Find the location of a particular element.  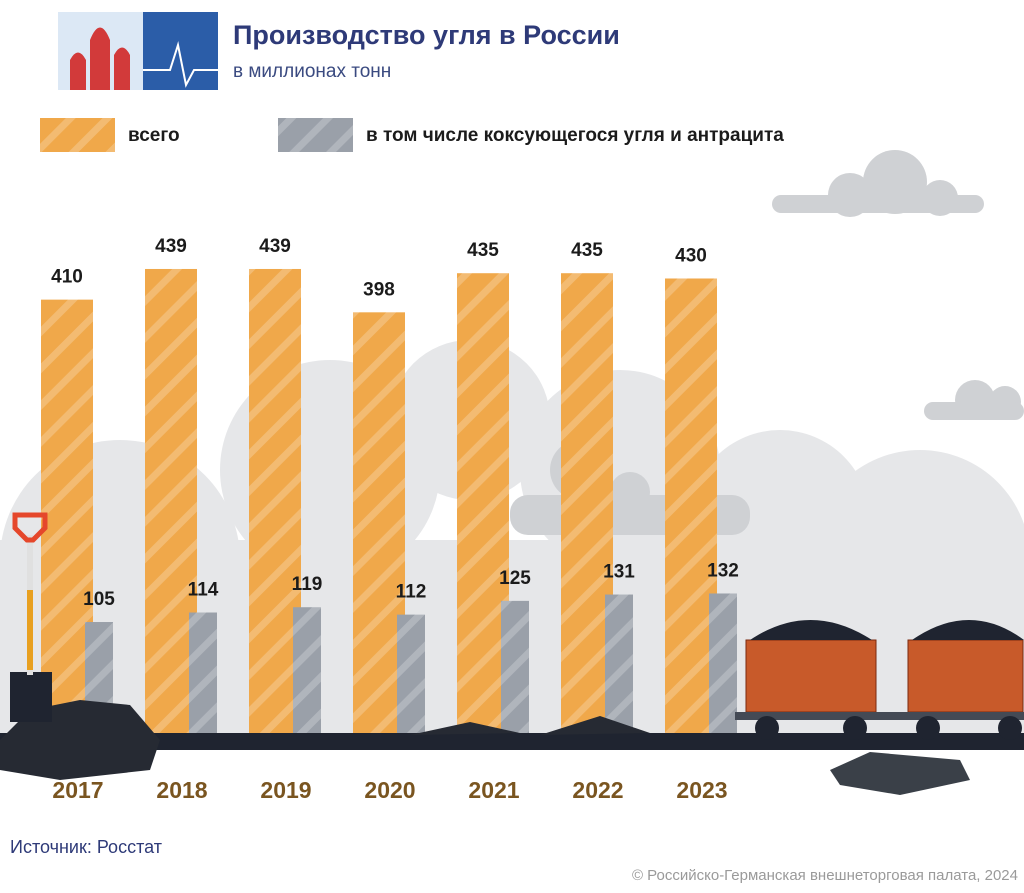

source-note: Источник: Росстат is located at coordinates (86, 847).